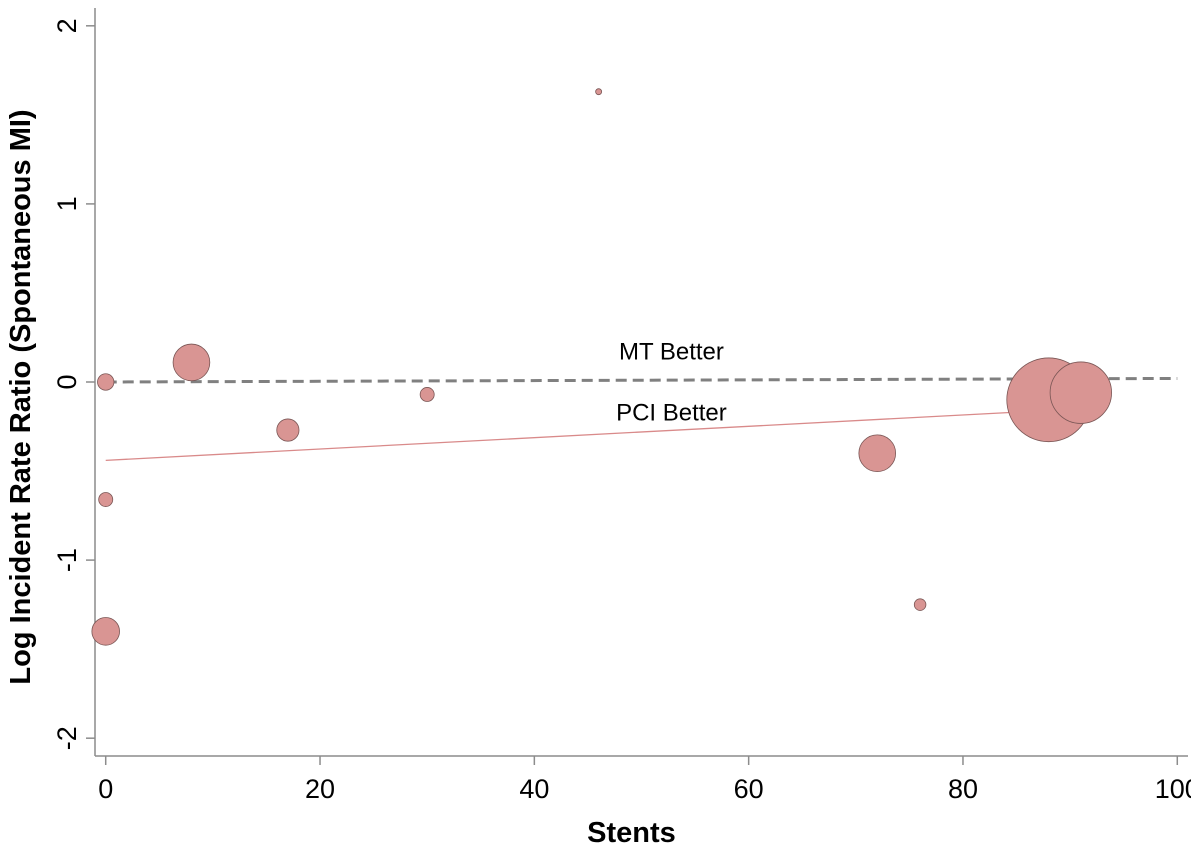  I want to click on reference-line, so click(641, 380).